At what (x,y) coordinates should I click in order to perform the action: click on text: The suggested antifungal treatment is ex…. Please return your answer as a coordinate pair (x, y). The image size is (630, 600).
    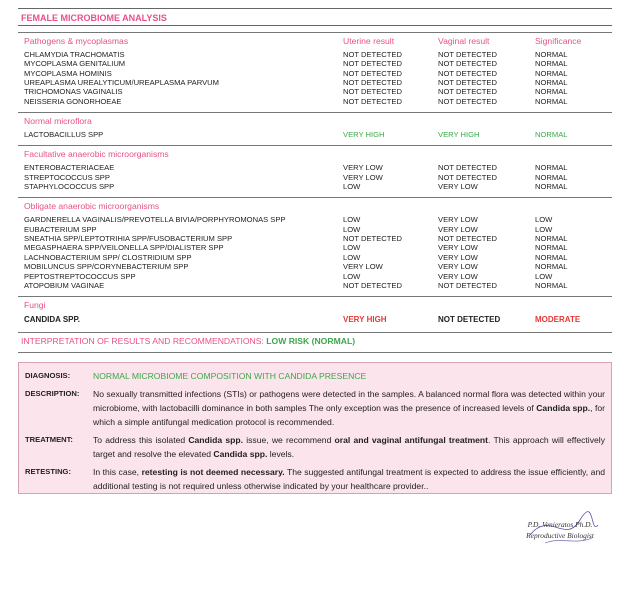
    Looking at the image, I should click on (349, 479).